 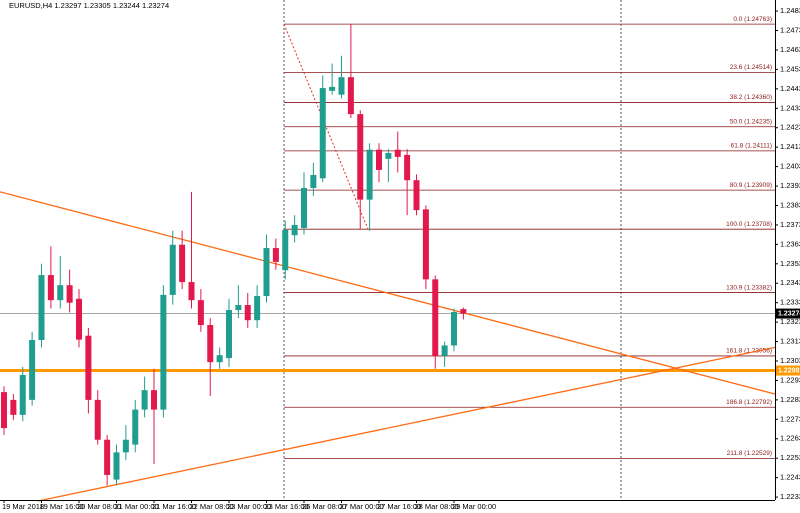 What do you see at coordinates (790, 10) in the screenshot?
I see `y-tick-label: 1.24830` at bounding box center [790, 10].